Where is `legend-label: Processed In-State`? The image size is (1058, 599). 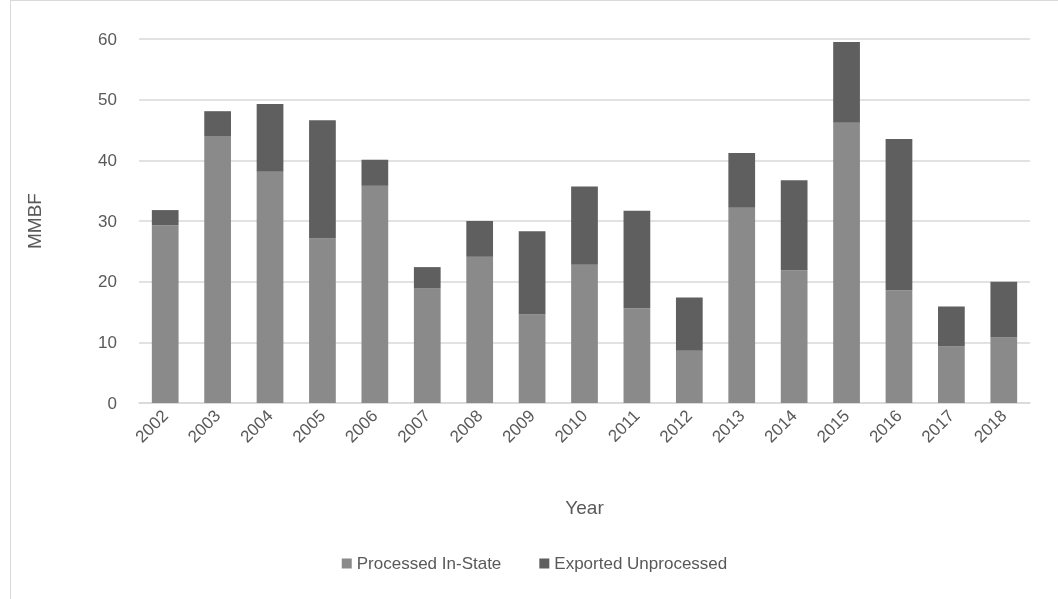
legend-label: Processed In-State is located at coordinates (429, 563).